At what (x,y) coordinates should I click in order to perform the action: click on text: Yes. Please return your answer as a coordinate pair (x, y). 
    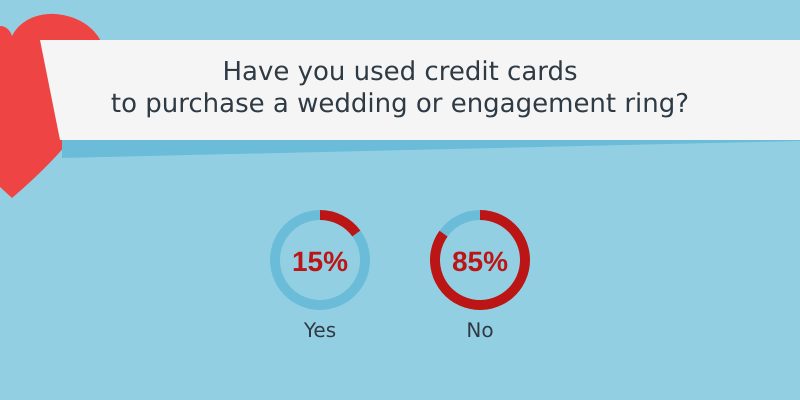
    Looking at the image, I should click on (319, 330).